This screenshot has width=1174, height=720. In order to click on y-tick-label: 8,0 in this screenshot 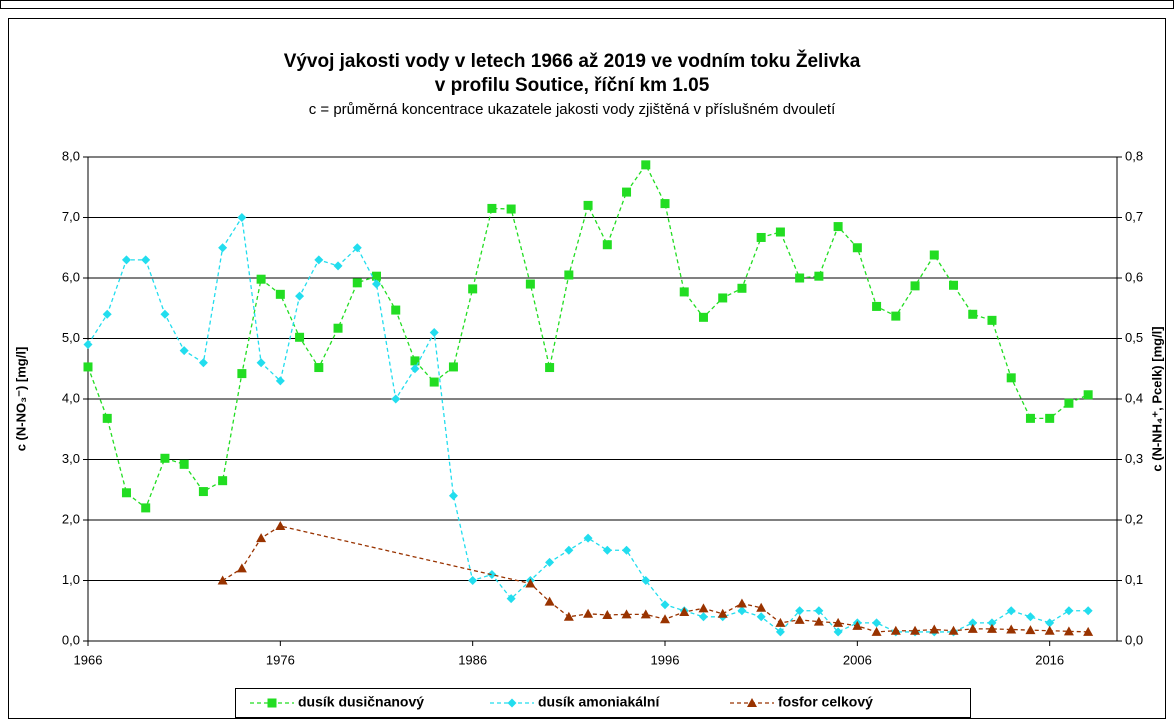, I will do `click(71, 155)`.